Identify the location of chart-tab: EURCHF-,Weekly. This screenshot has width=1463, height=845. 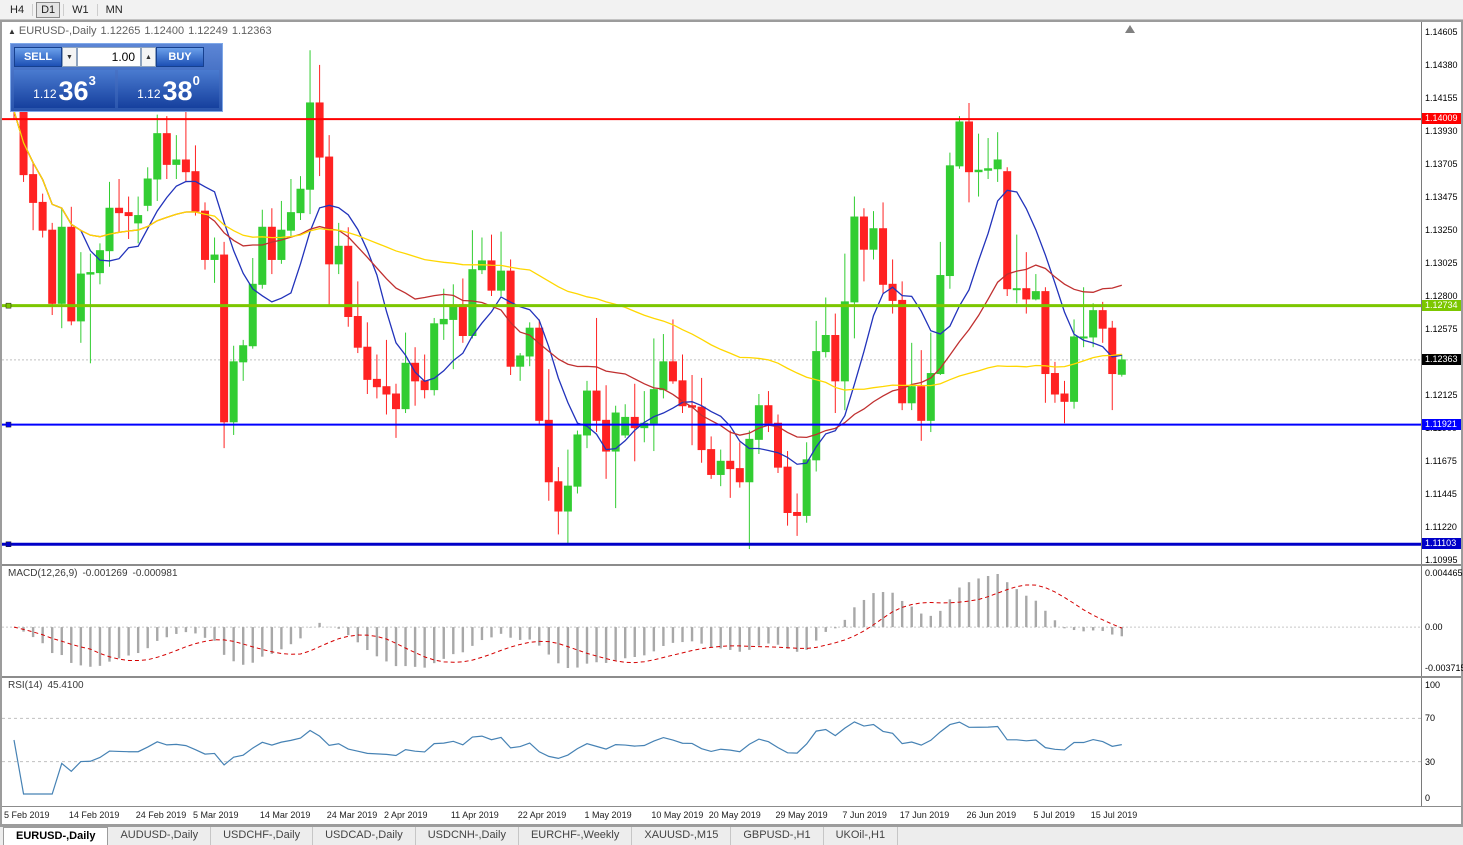
(576, 836).